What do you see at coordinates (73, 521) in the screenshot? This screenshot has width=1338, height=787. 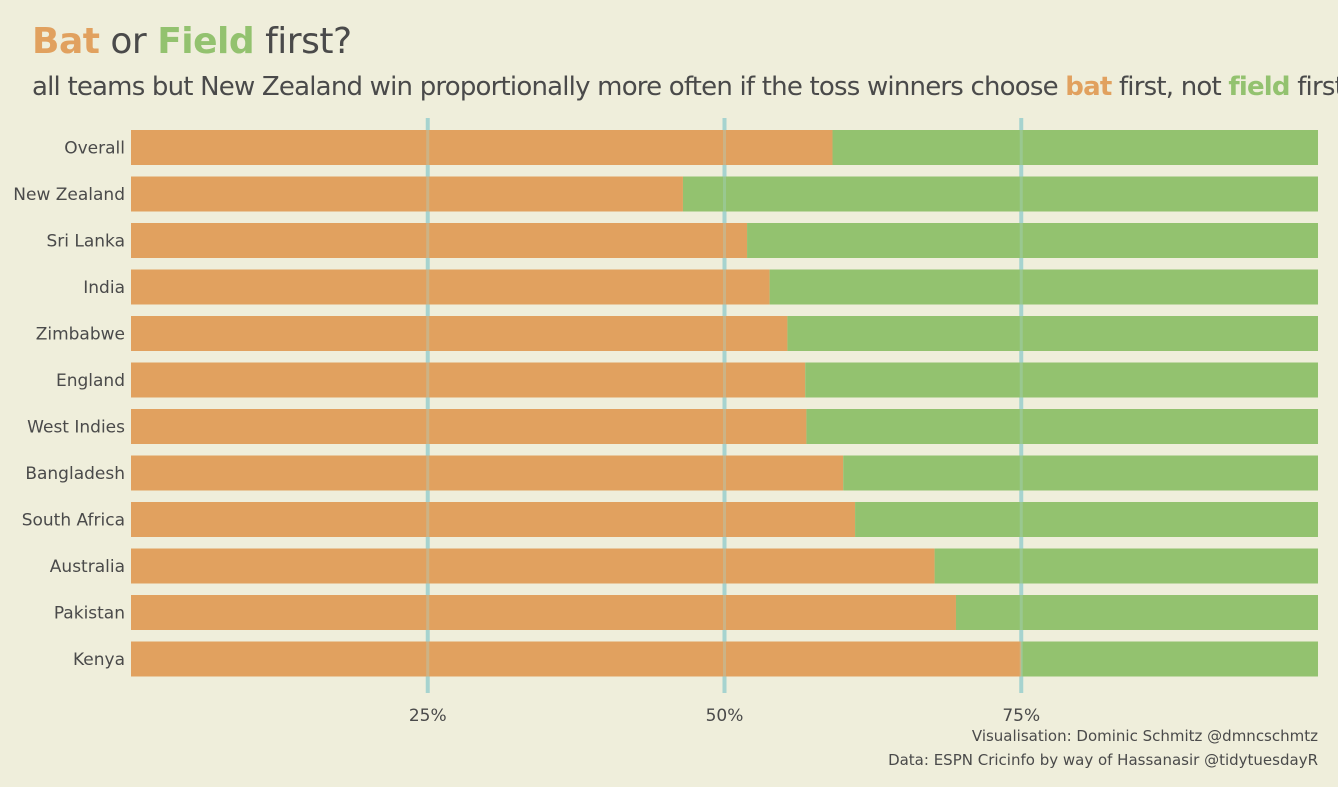 I see `y-label-south-africa: South Africa` at bounding box center [73, 521].